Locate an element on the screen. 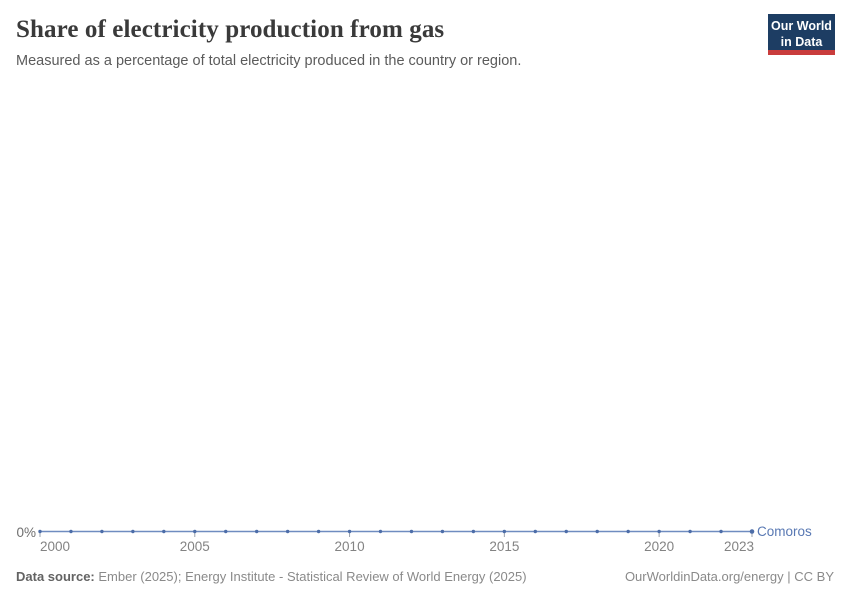  x-tick-label: 2015 is located at coordinates (504, 546).